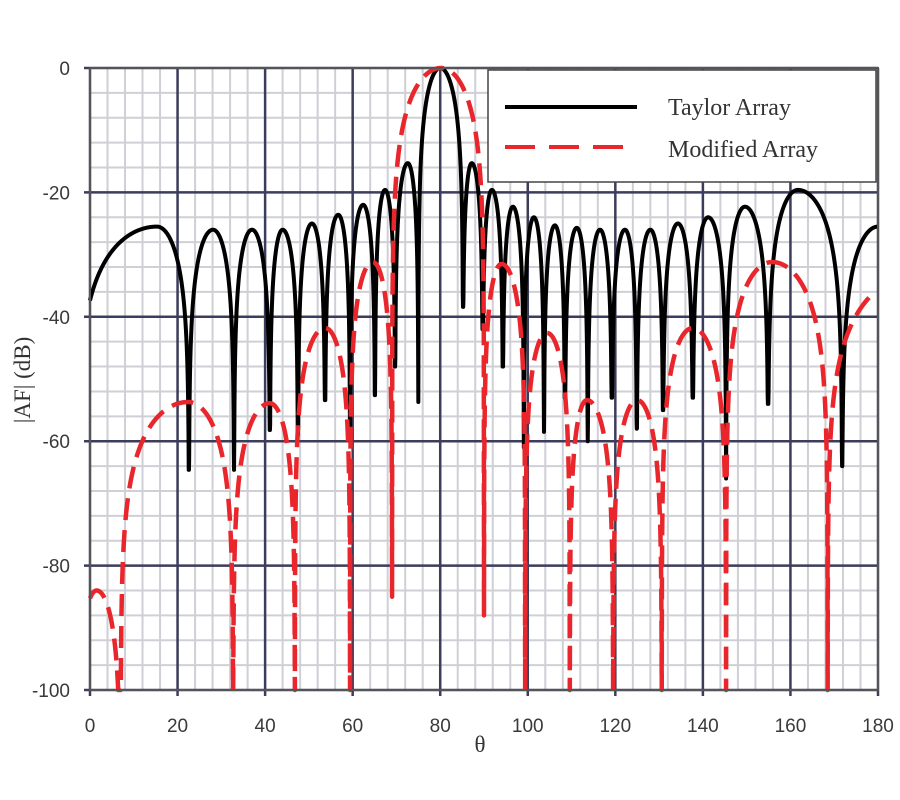 Image resolution: width=900 pixels, height=800 pixels. I want to click on y-axis-label: |AF| (dB), so click(22, 380).